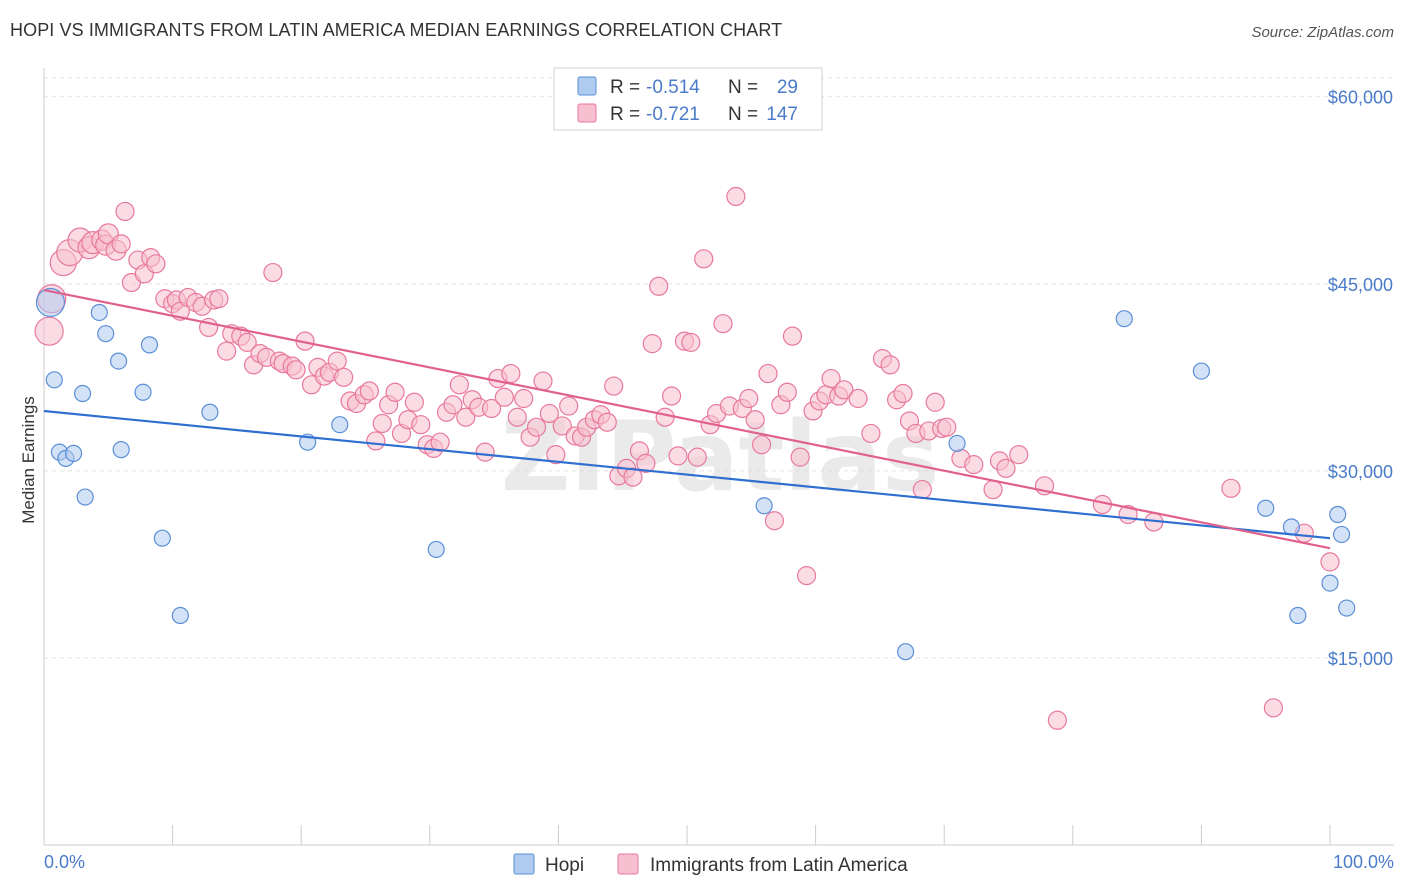 The image size is (1406, 892). What do you see at coordinates (524, 864) in the screenshot?
I see `series-legend-swatch-hopi` at bounding box center [524, 864].